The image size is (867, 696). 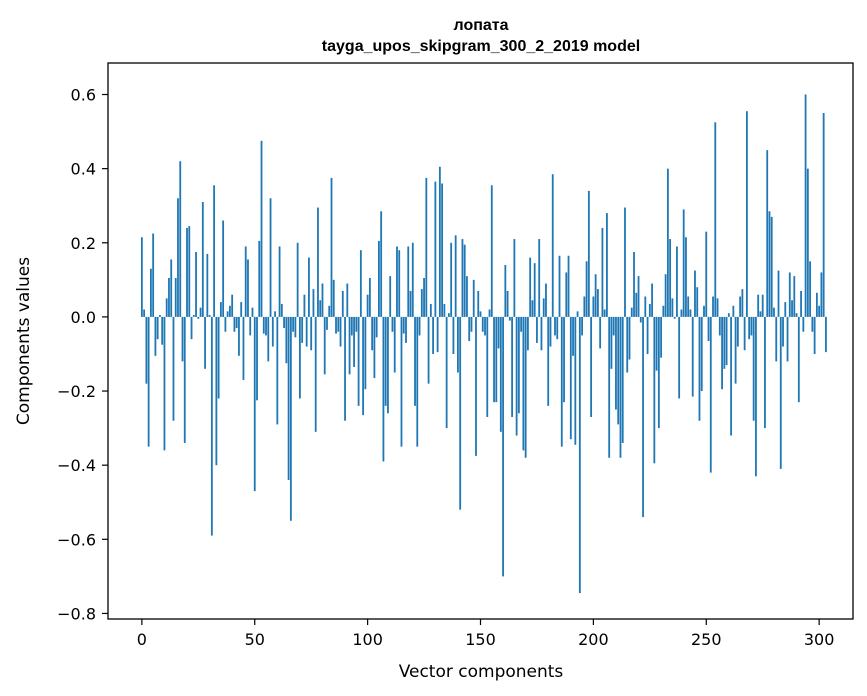 I want to click on y-axis: −0.8 −0.6 −0.4 −0.2 0.0 0.2 0.4 0.6, so click(x=82, y=354).